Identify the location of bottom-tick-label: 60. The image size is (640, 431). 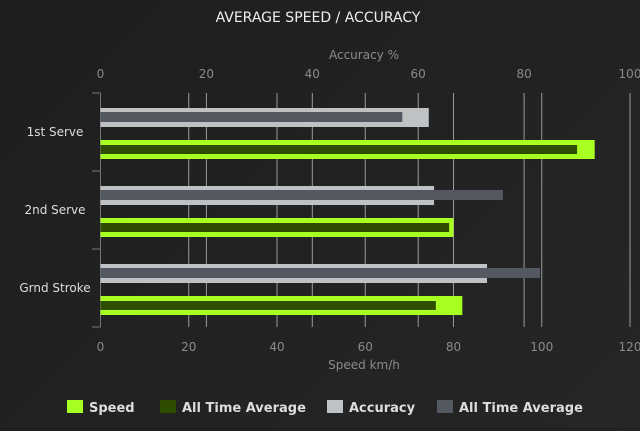
(365, 347).